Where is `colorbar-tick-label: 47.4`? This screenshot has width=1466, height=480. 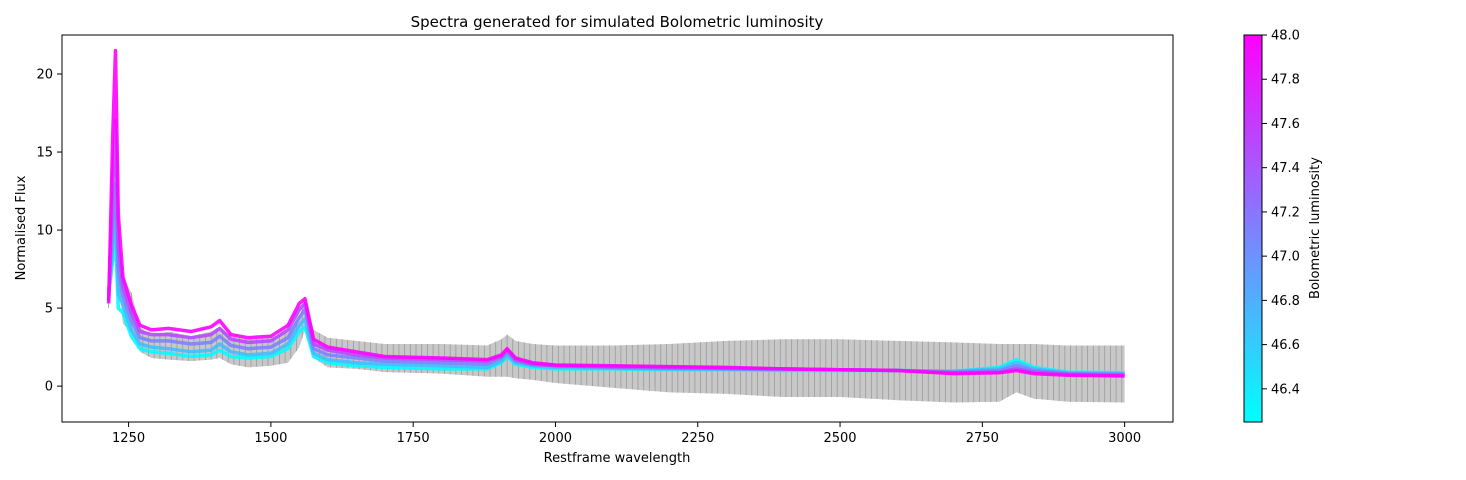
colorbar-tick-label: 47.4 is located at coordinates (1285, 168).